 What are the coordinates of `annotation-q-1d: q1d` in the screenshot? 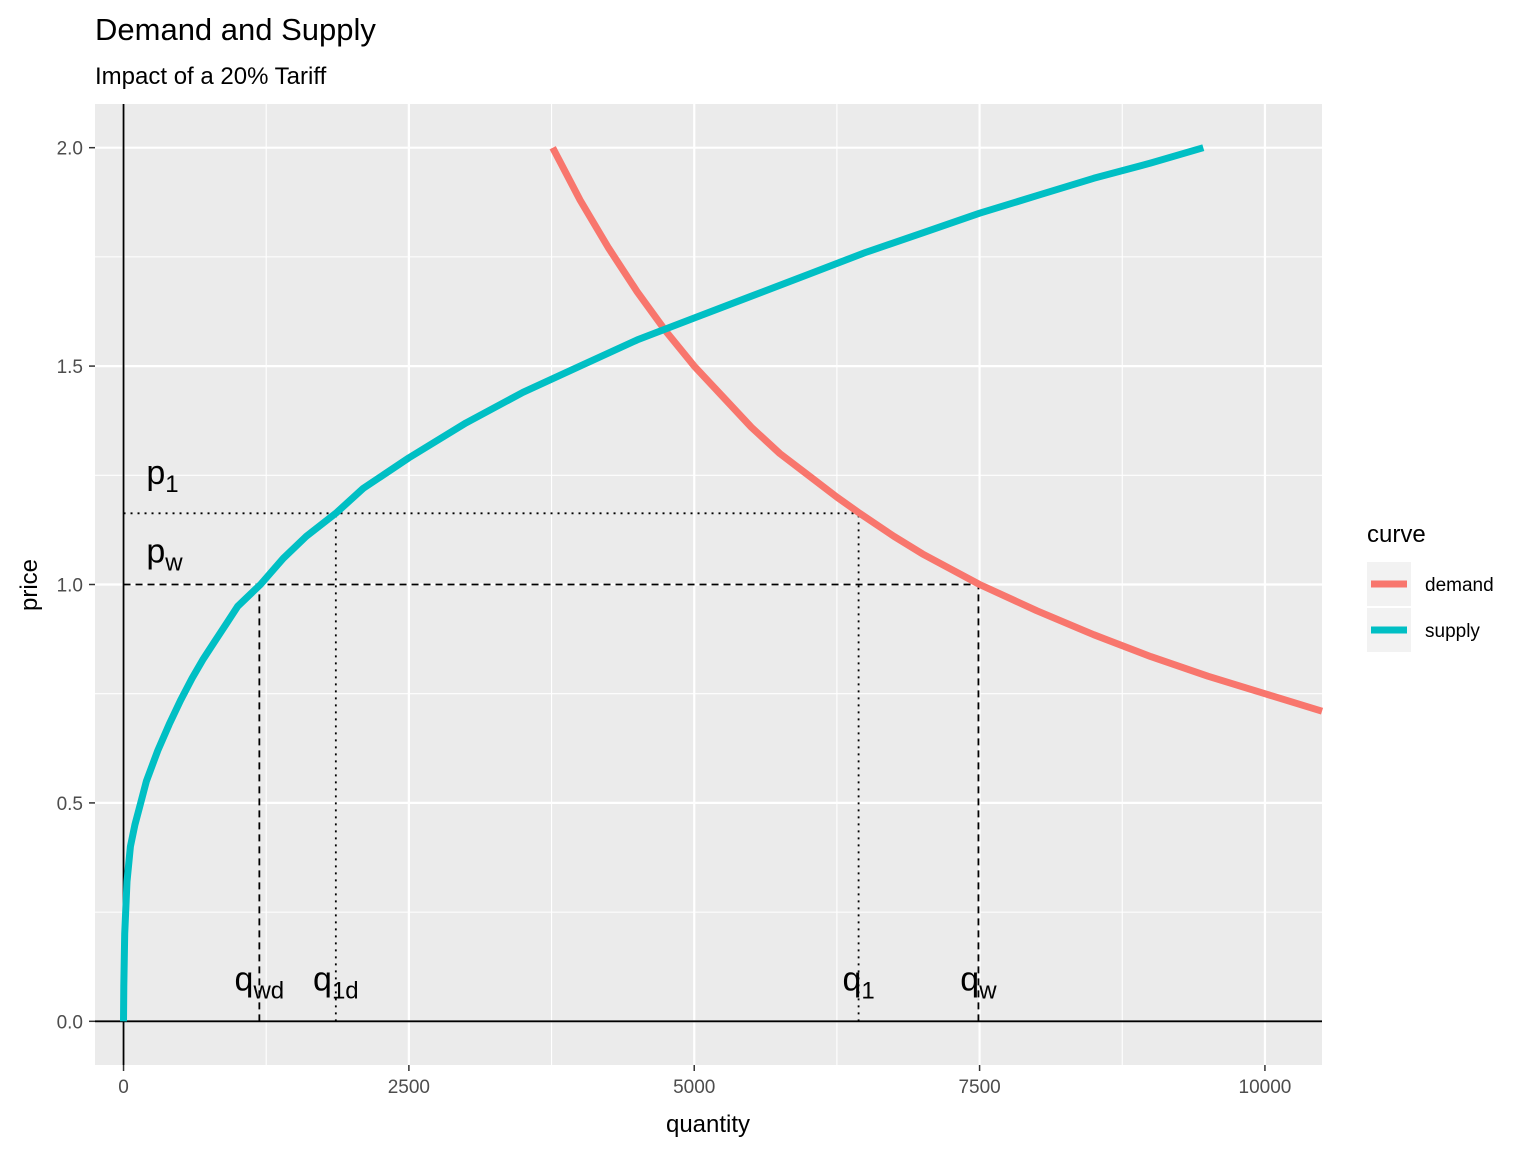 It's located at (336, 983).